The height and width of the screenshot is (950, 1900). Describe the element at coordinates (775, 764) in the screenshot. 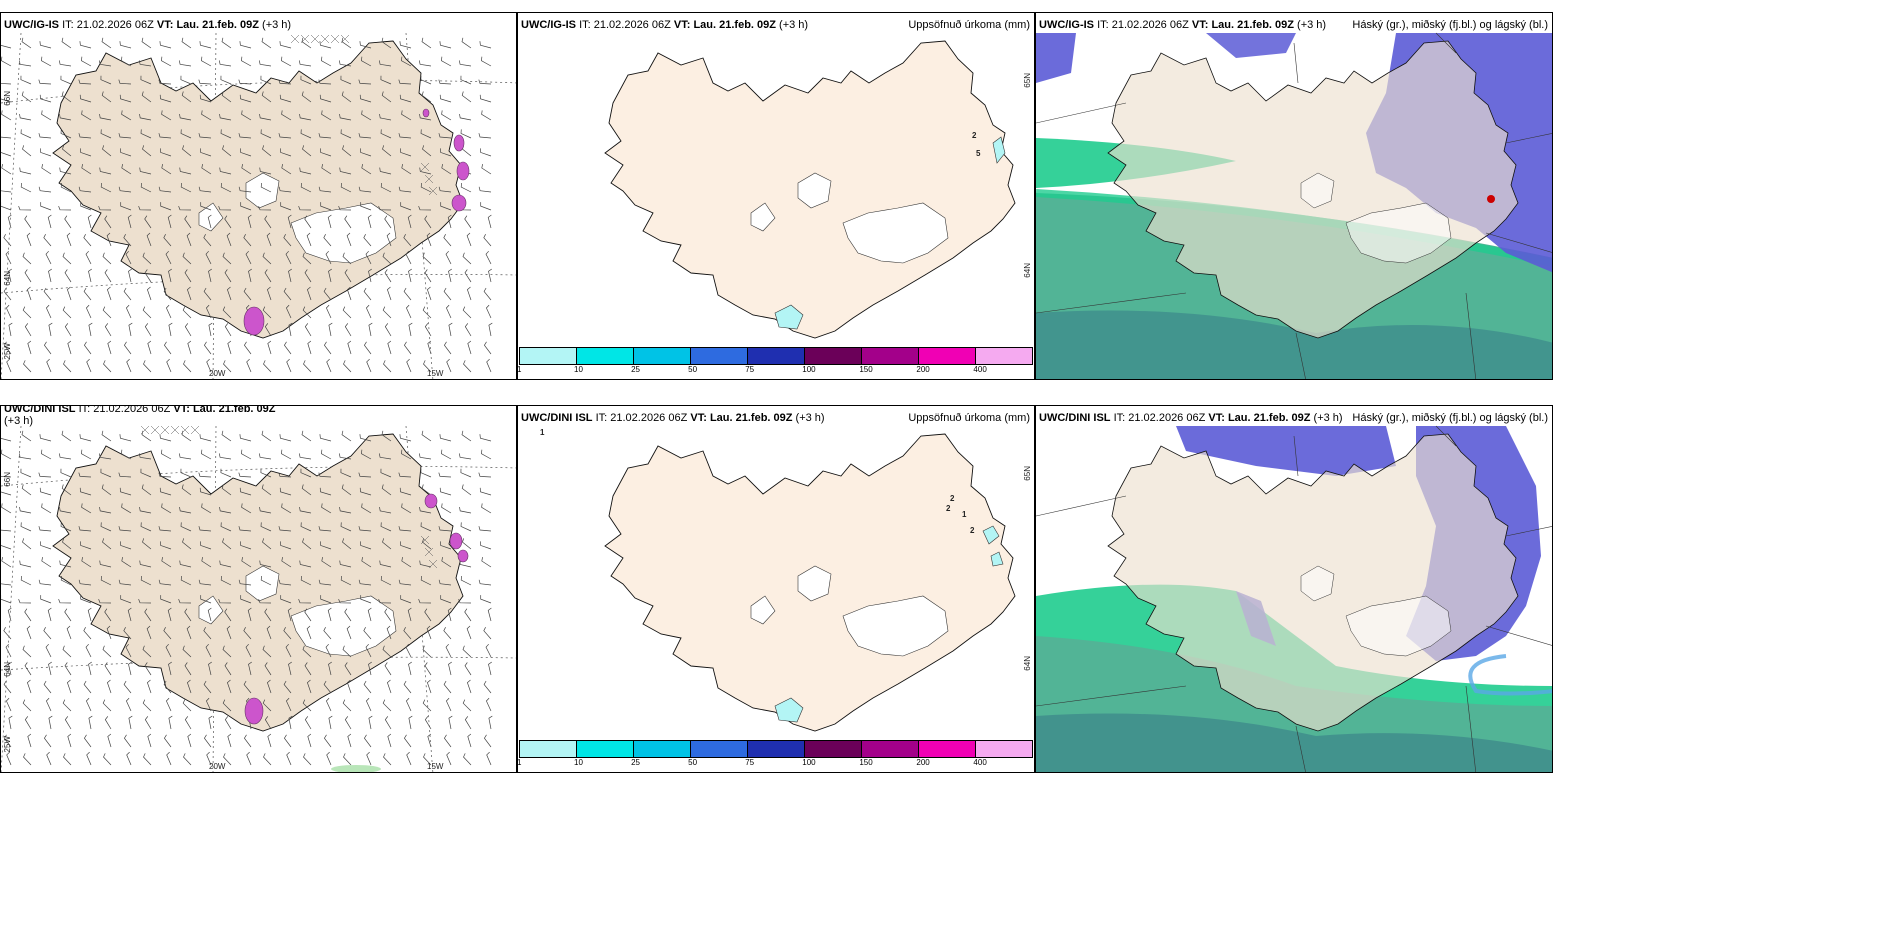

I see `colorbar-ticks: 1 10 25 50 75 100 150 200 400` at that location.